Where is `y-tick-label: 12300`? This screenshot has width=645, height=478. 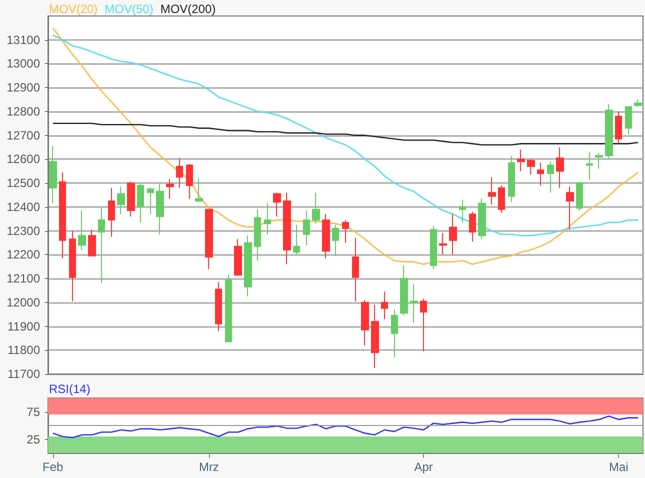 y-tick-label: 12300 is located at coordinates (23, 231).